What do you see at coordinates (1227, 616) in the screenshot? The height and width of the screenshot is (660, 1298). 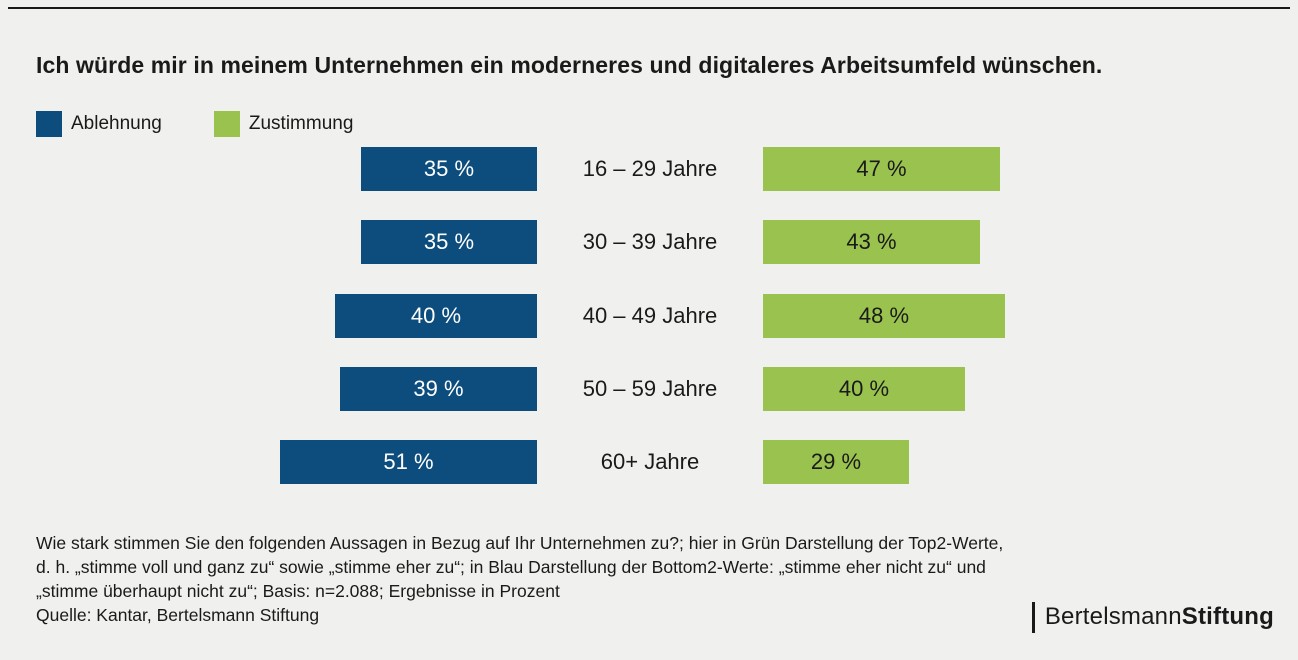 I see `logo-text-bold: Stiftung` at bounding box center [1227, 616].